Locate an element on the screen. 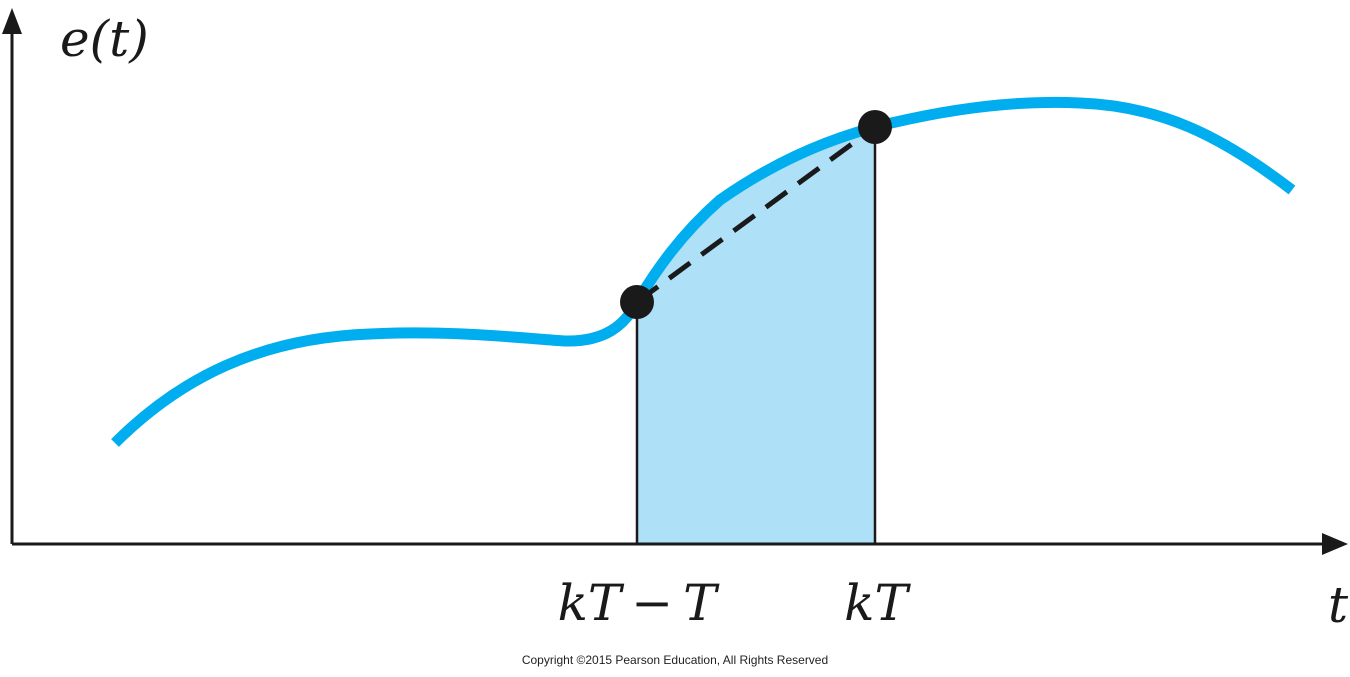 This screenshot has height=677, width=1350. y-axis-label: e(t) is located at coordinates (104, 39).